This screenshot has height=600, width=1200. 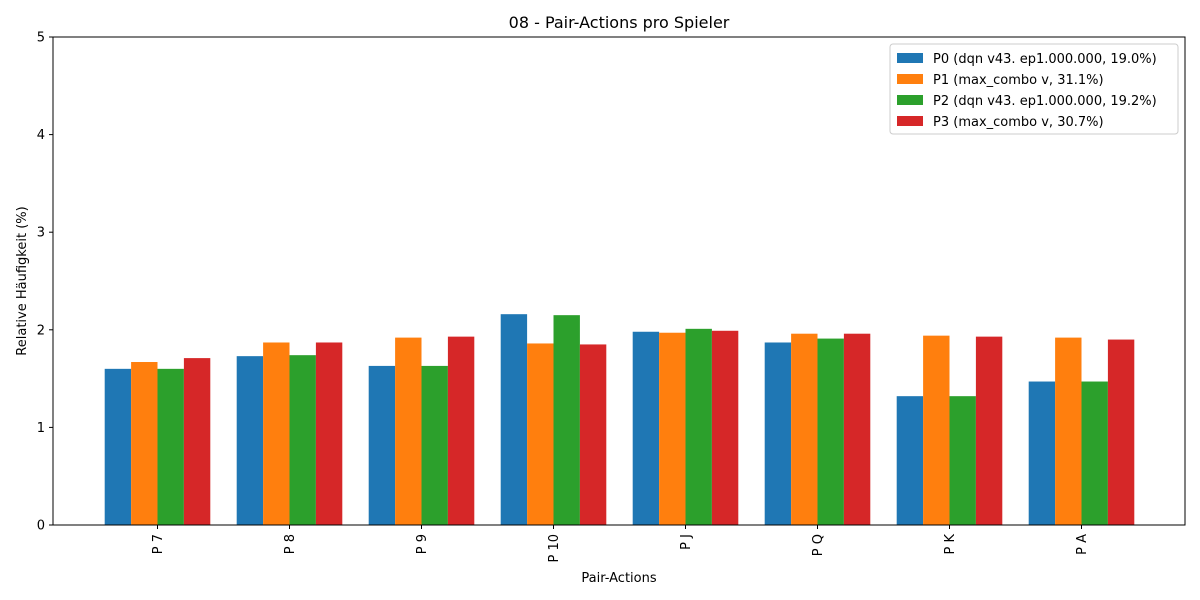 I want to click on x-tick-label: P 7, so click(x=158, y=544).